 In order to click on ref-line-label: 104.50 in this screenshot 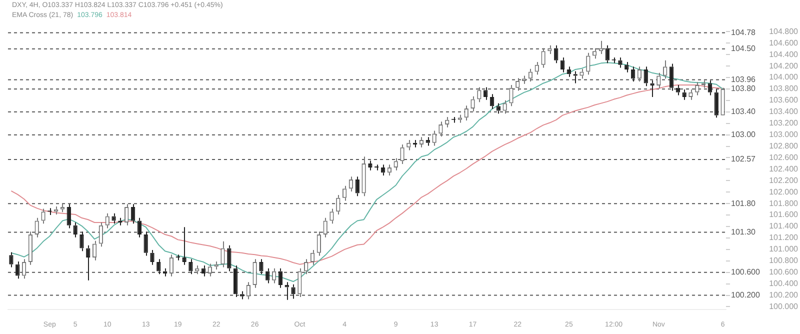, I will do `click(743, 49)`.